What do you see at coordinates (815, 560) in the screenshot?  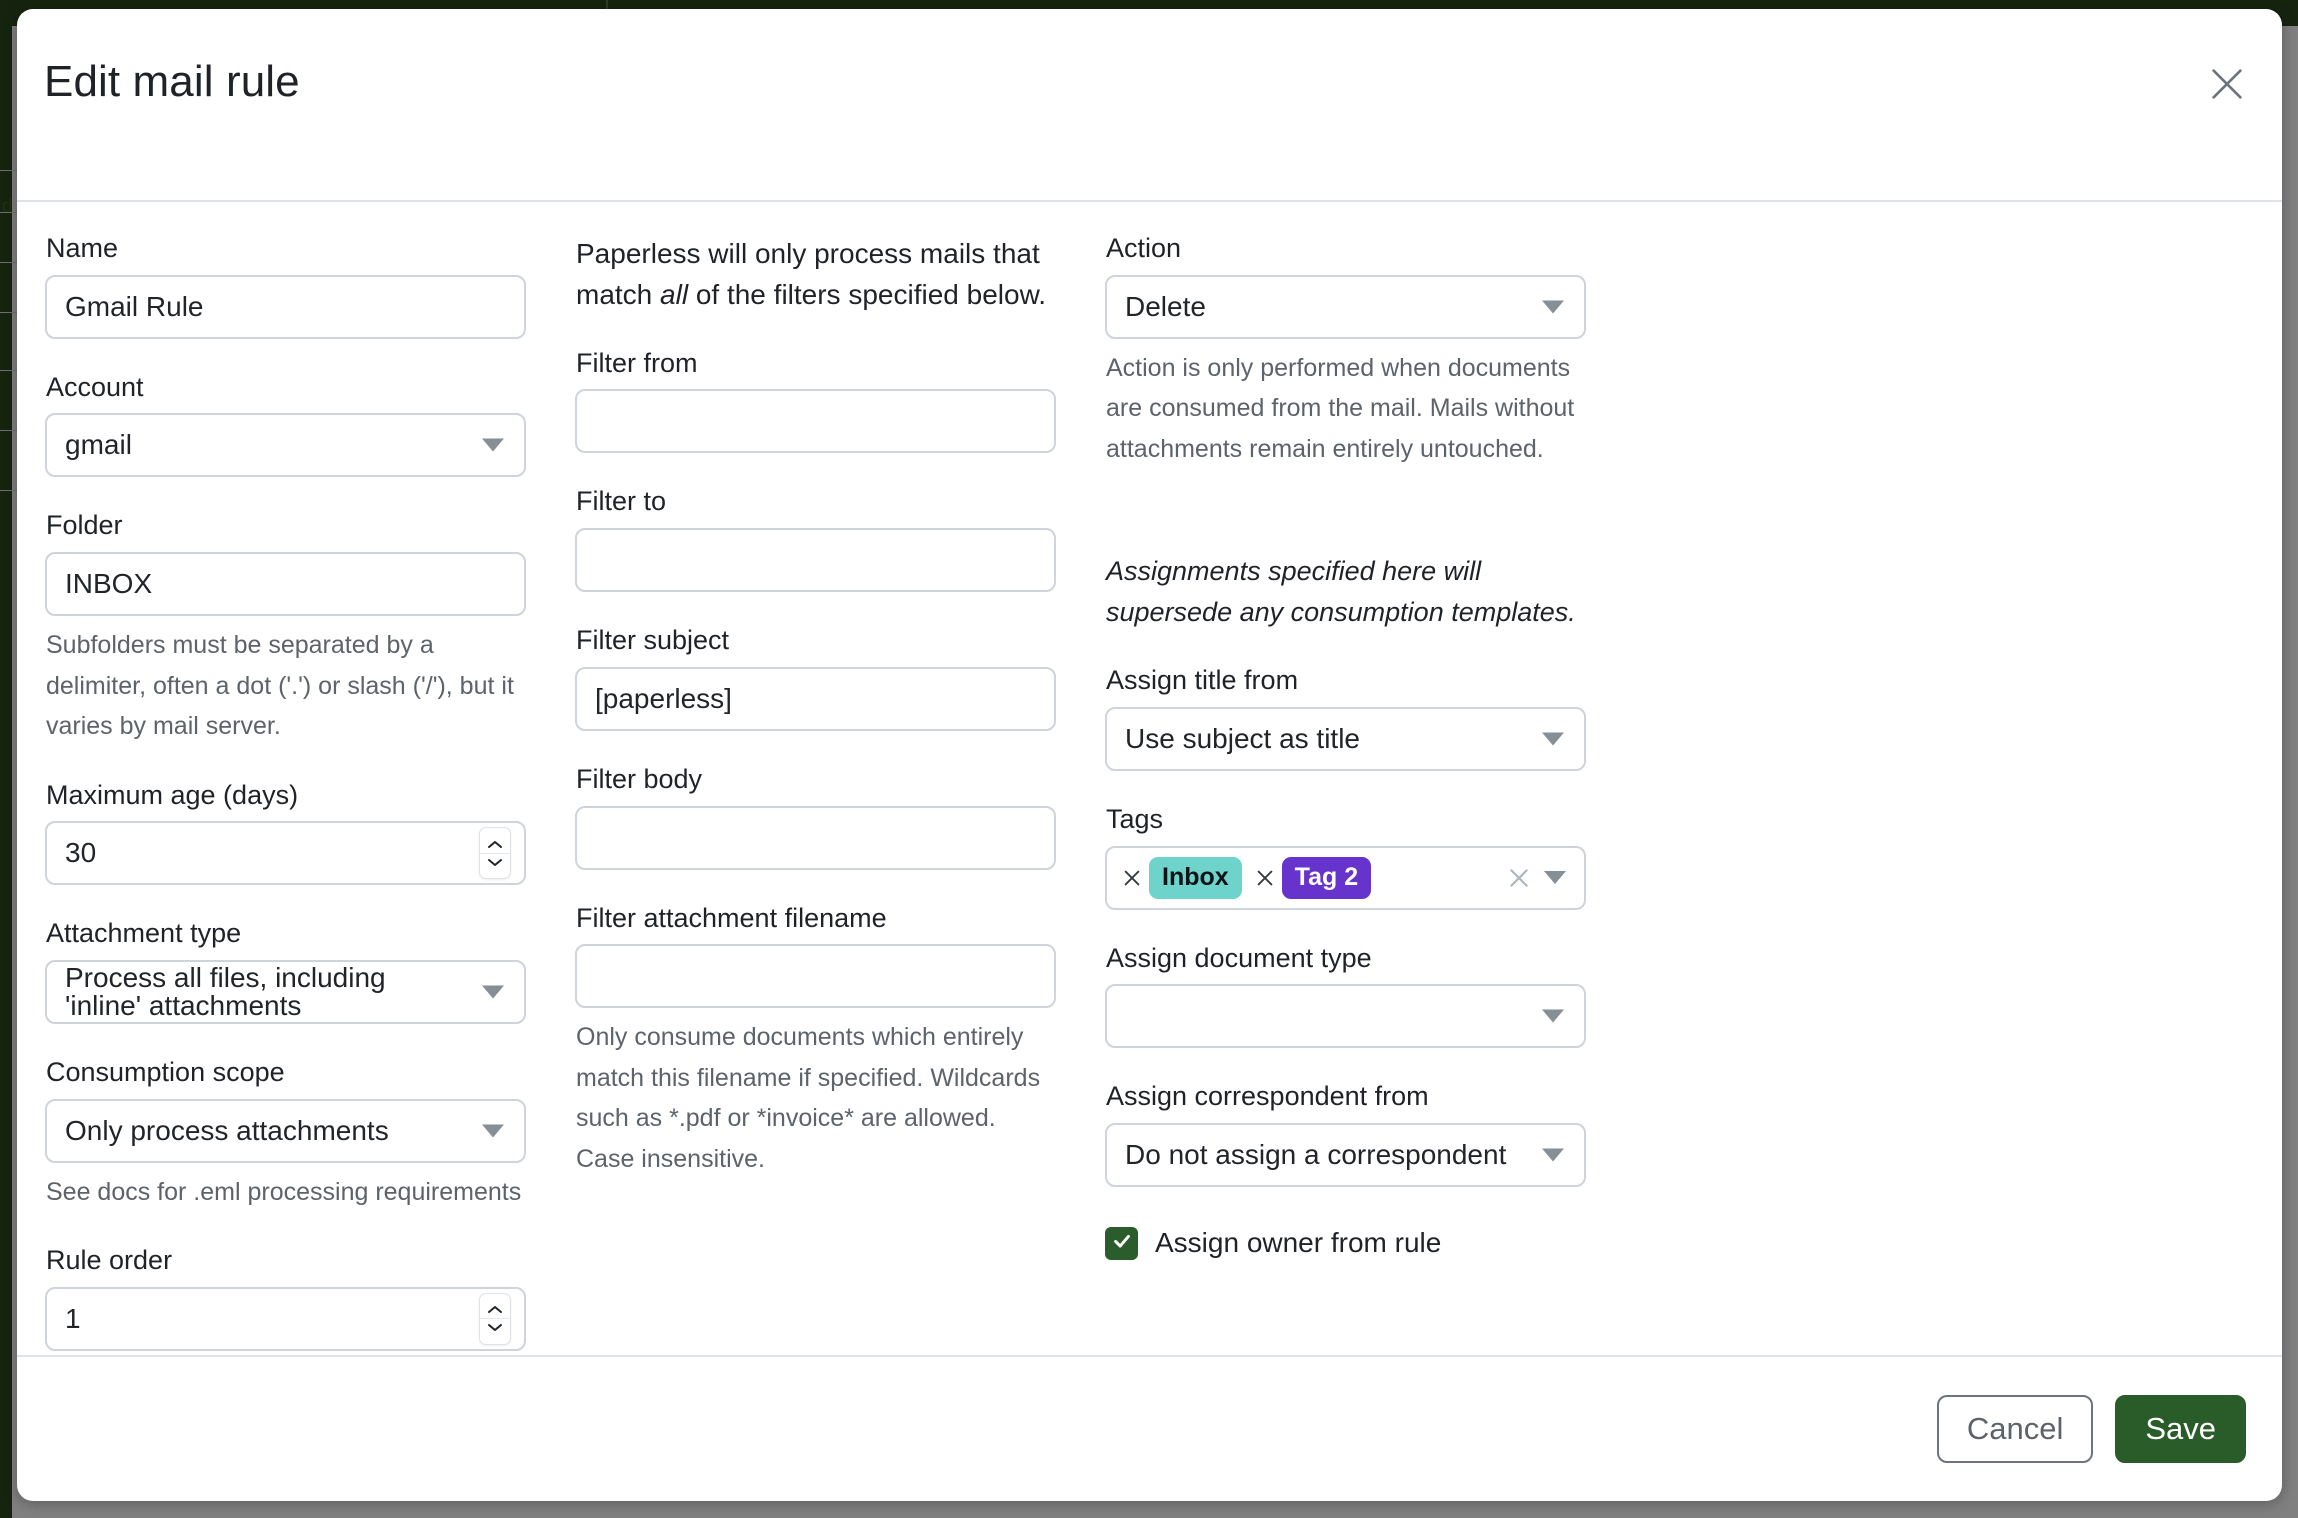 I see `filter-to-input` at bounding box center [815, 560].